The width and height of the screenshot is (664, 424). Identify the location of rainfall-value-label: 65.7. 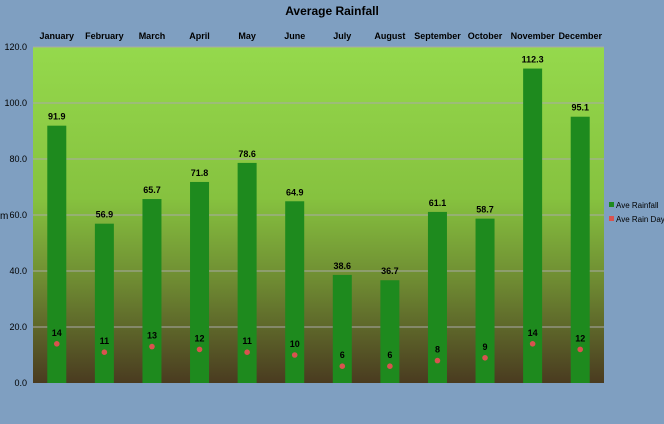
(152, 190).